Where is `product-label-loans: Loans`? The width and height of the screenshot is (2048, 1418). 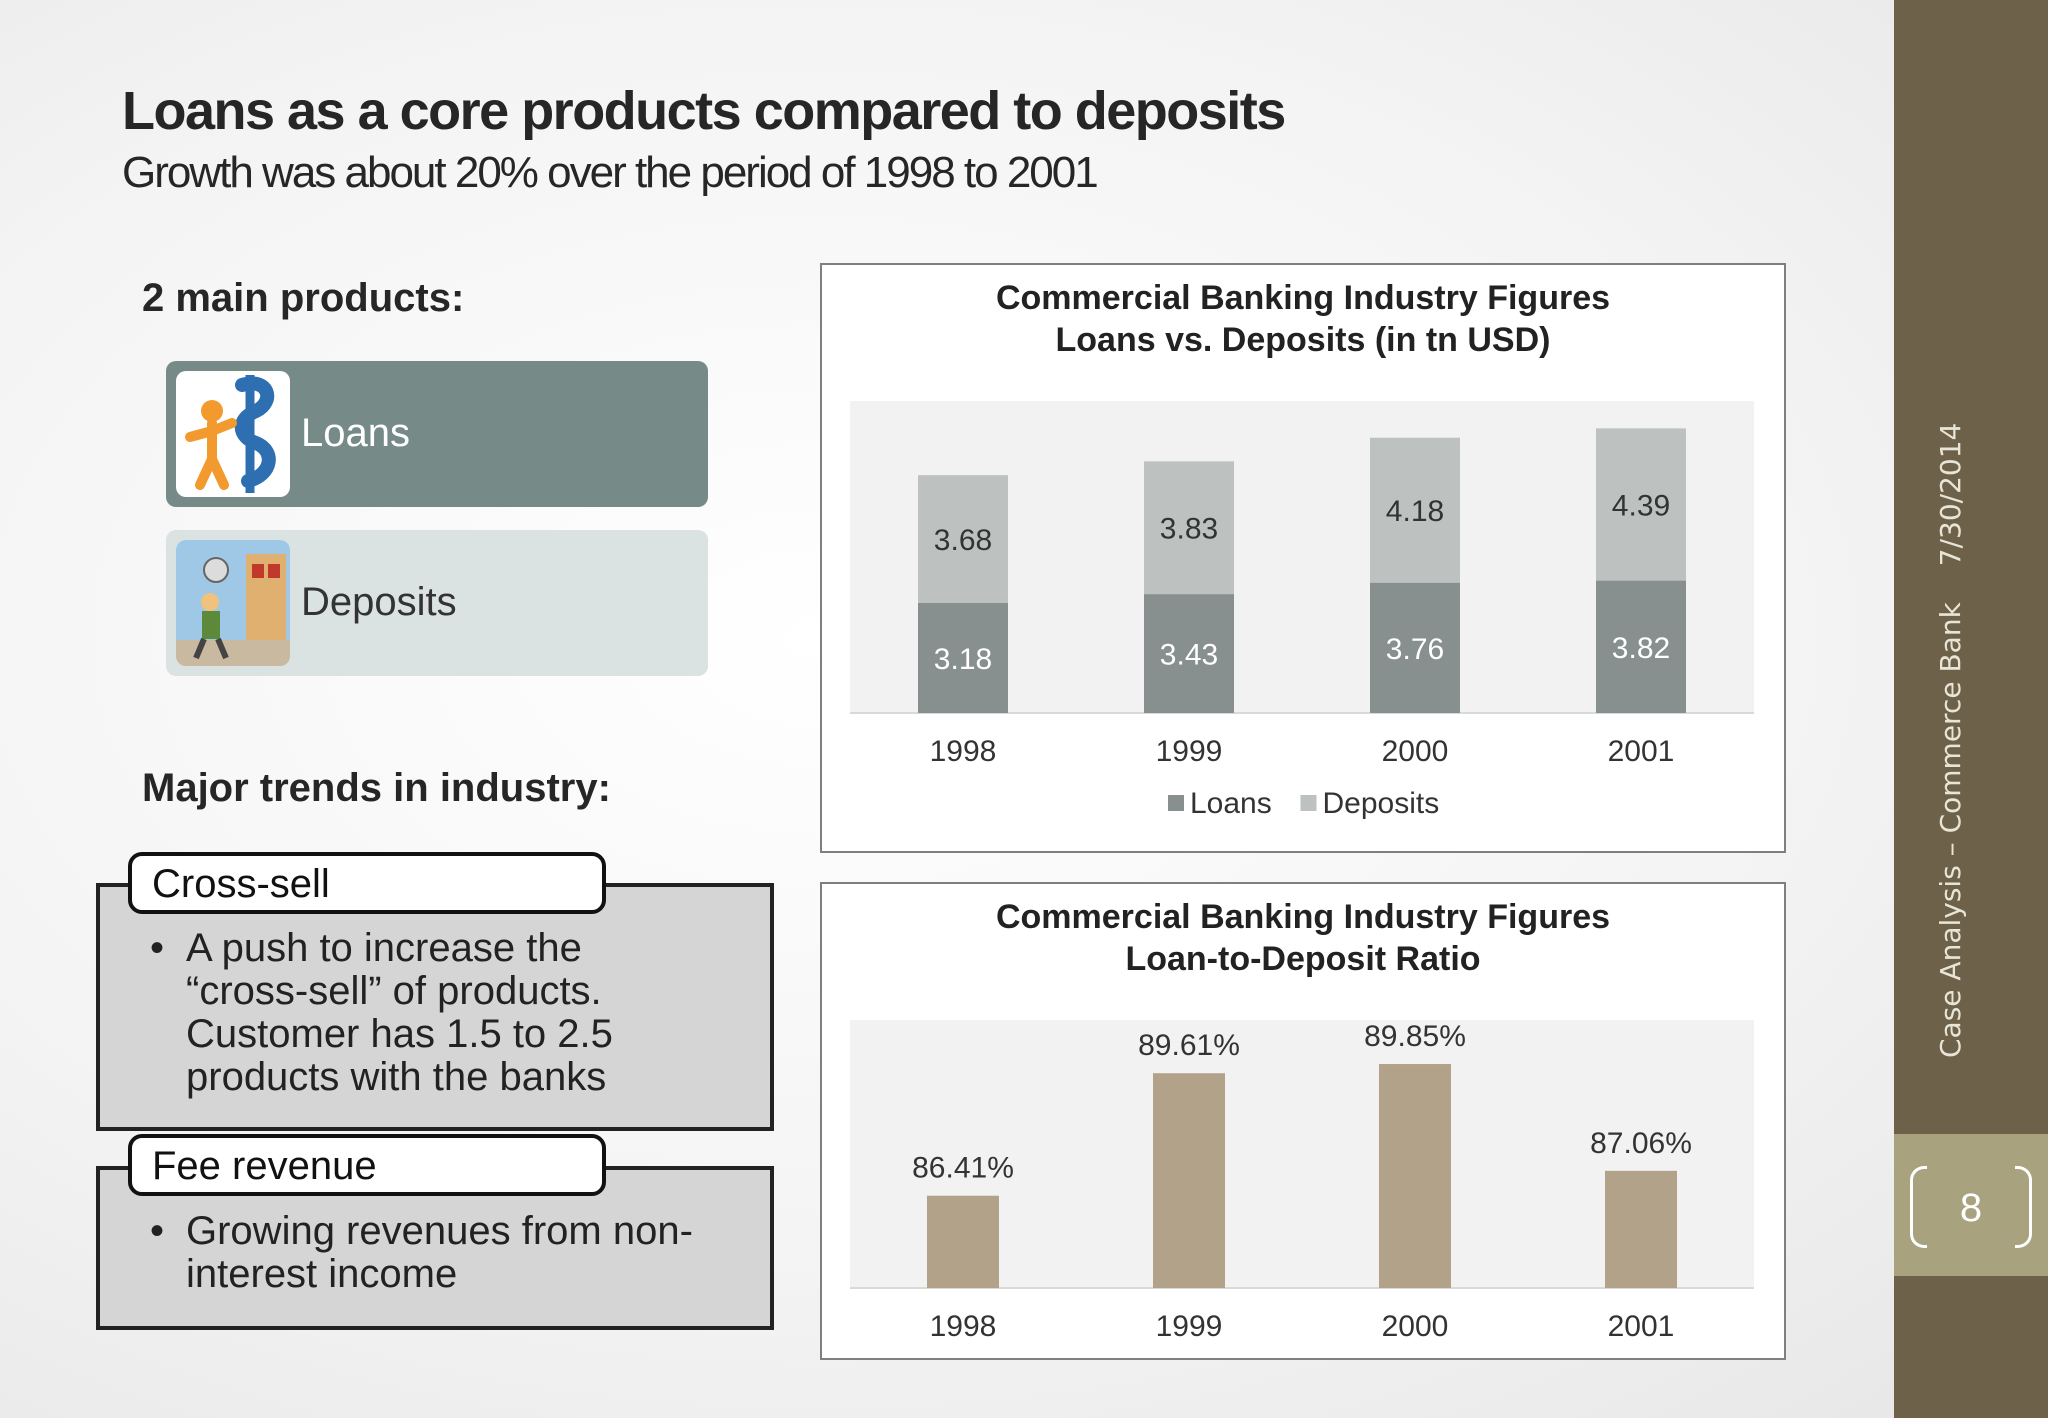 product-label-loans: Loans is located at coordinates (355, 433).